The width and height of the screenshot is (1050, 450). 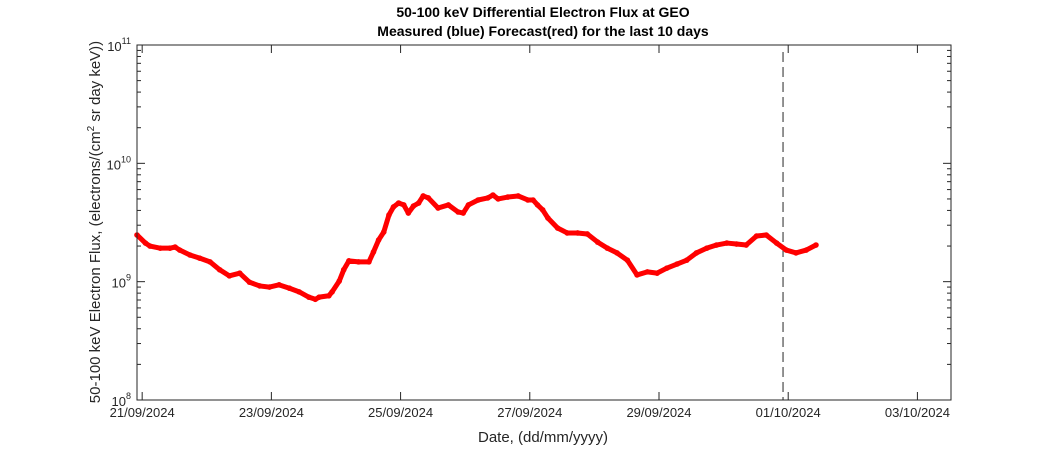 What do you see at coordinates (121, 282) in the screenshot?
I see `y-tick-label: 10⁹` at bounding box center [121, 282].